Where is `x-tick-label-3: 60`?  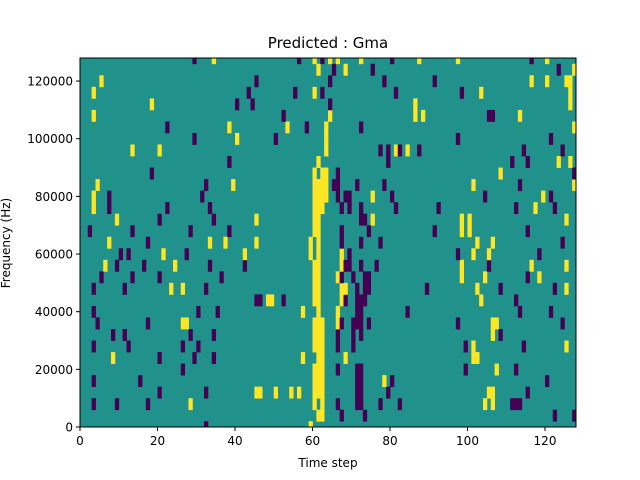
x-tick-label-3: 60 is located at coordinates (312, 441).